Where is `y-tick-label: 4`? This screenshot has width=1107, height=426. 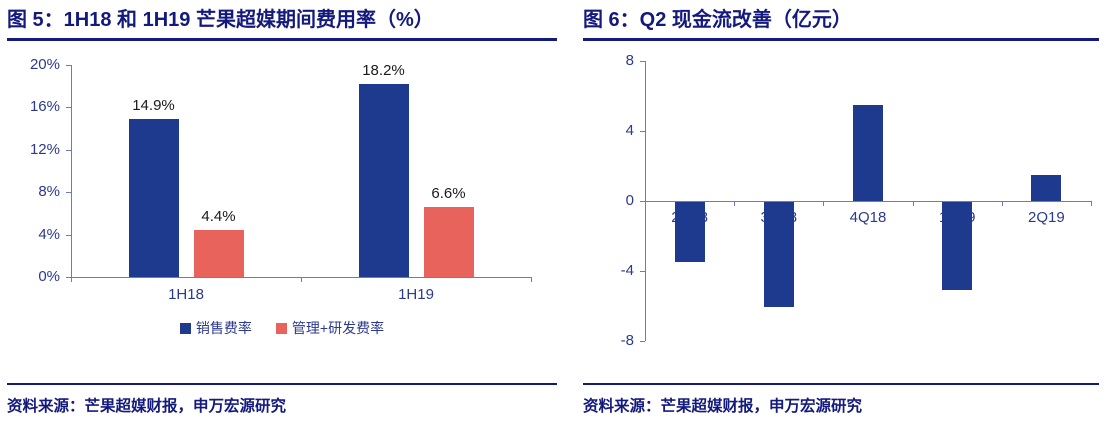
y-tick-label: 4 is located at coordinates (629, 130).